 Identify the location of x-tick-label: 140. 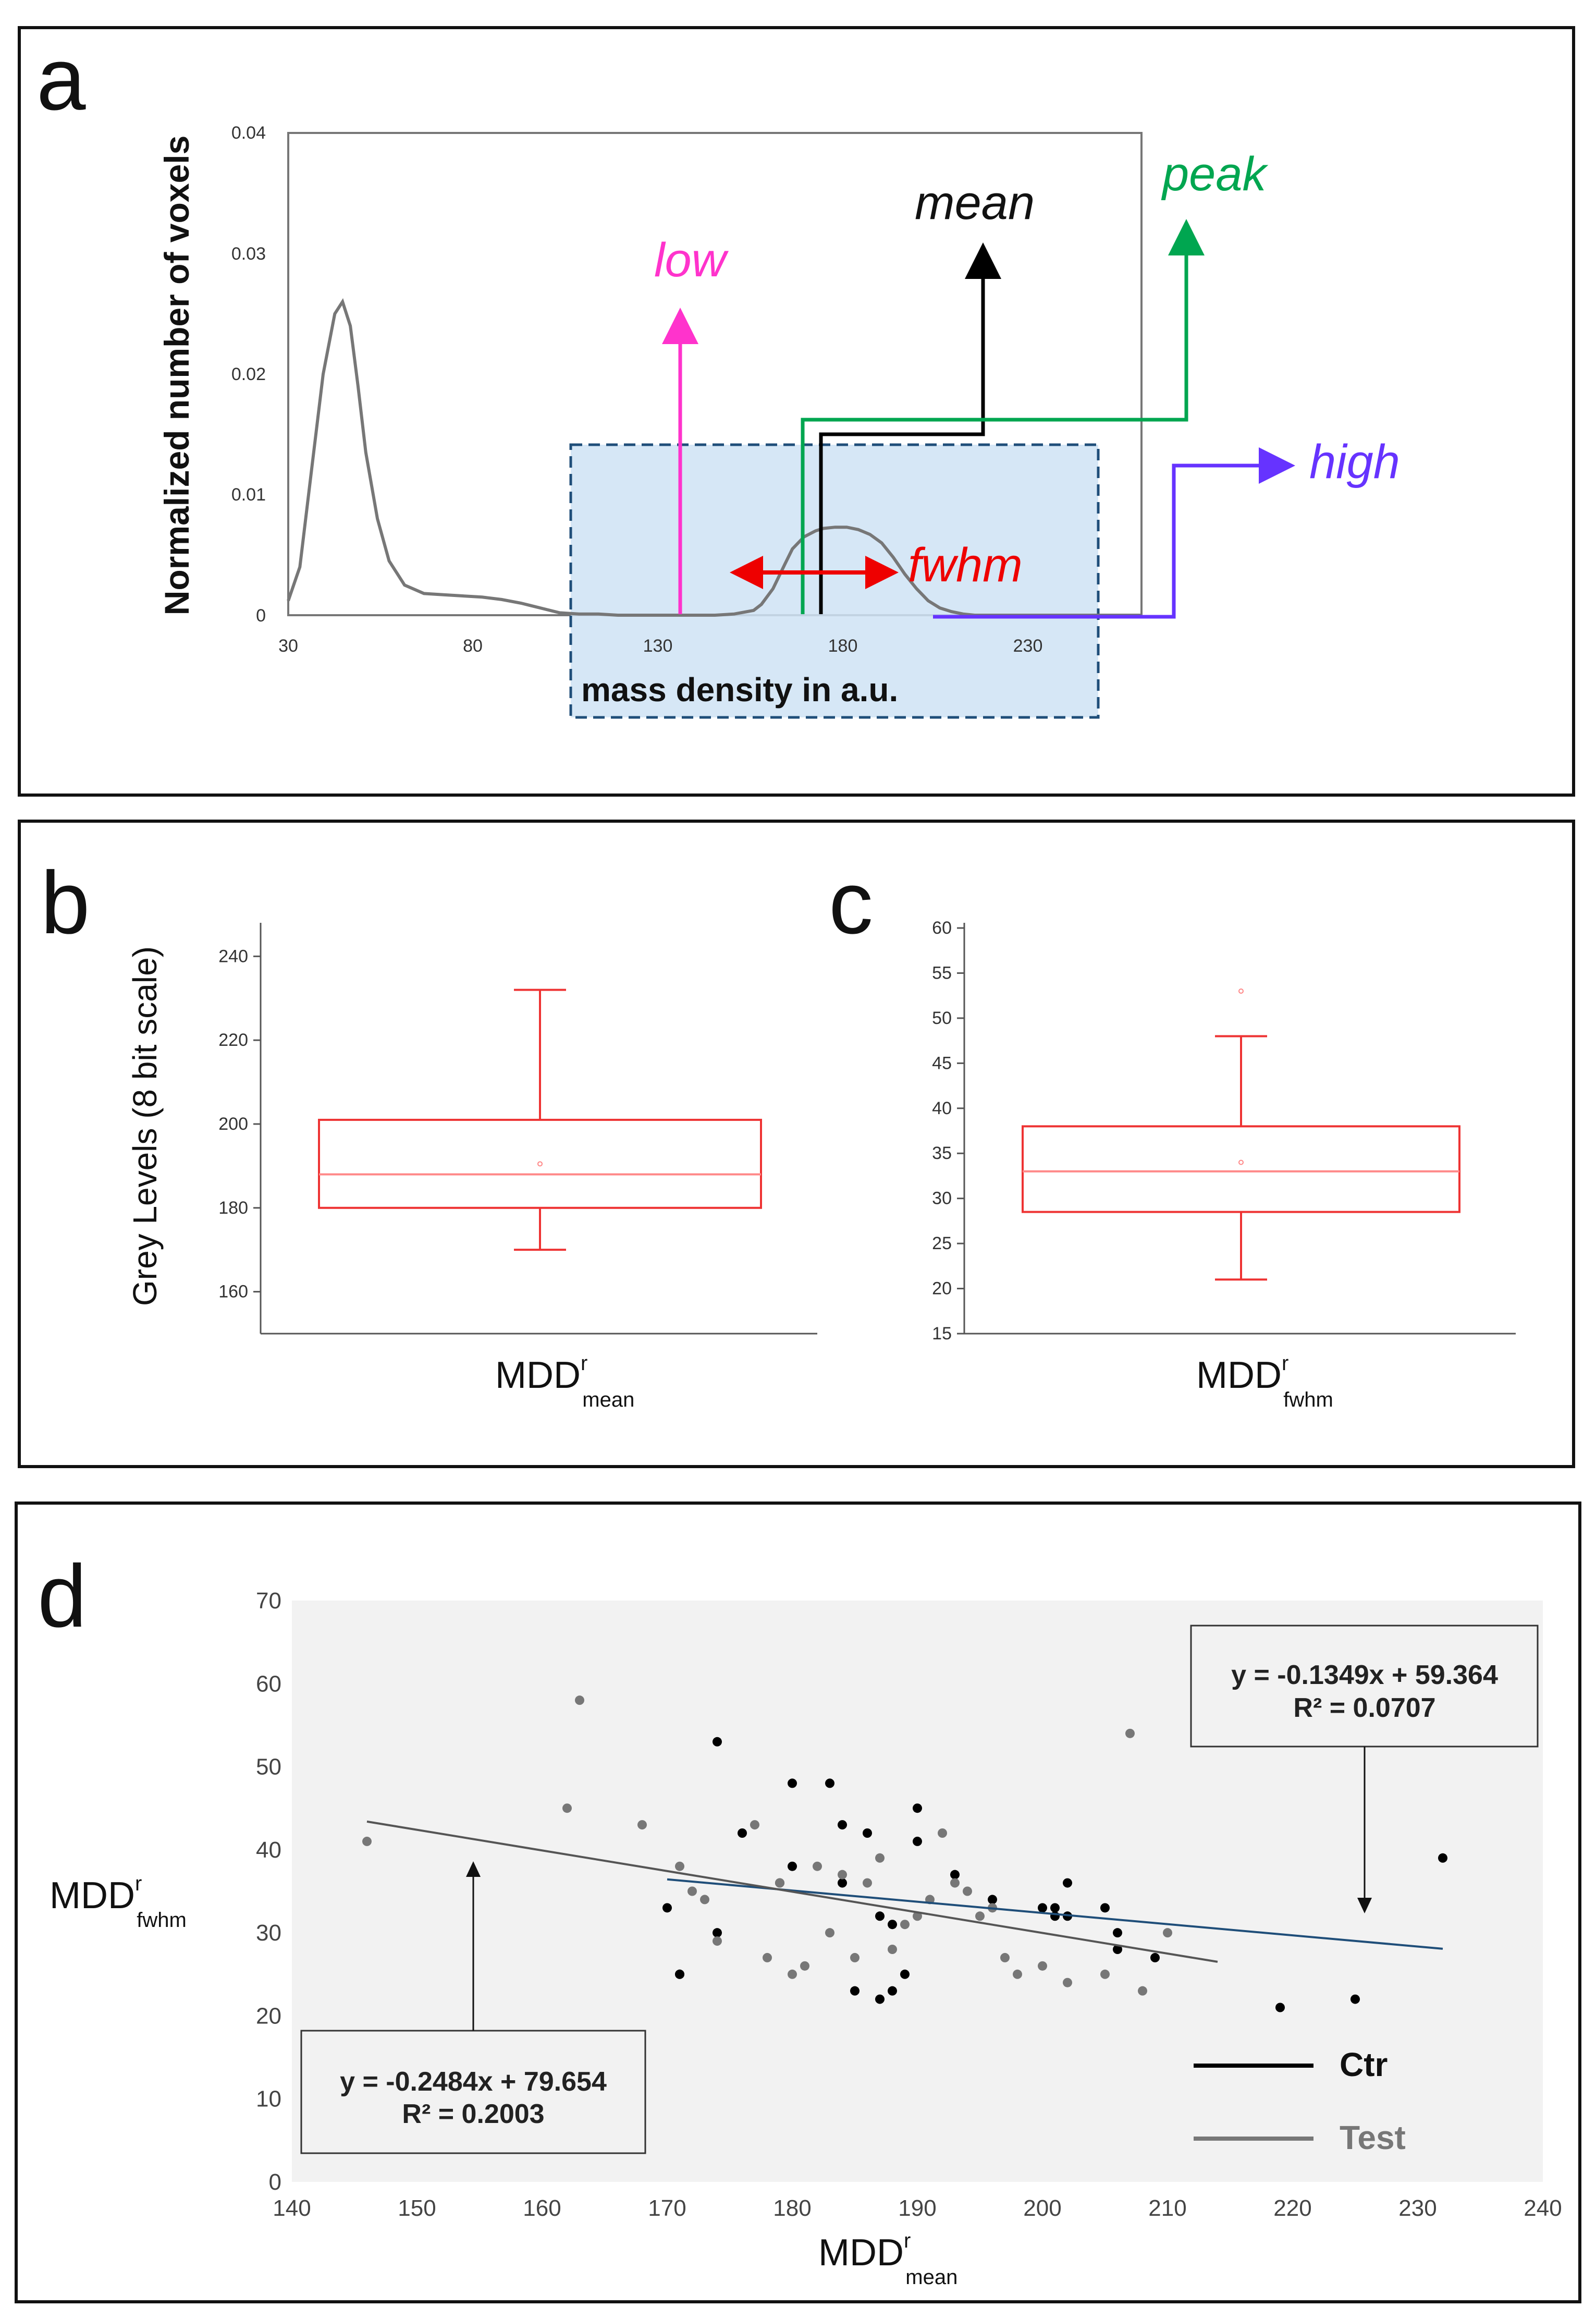
(292, 2208).